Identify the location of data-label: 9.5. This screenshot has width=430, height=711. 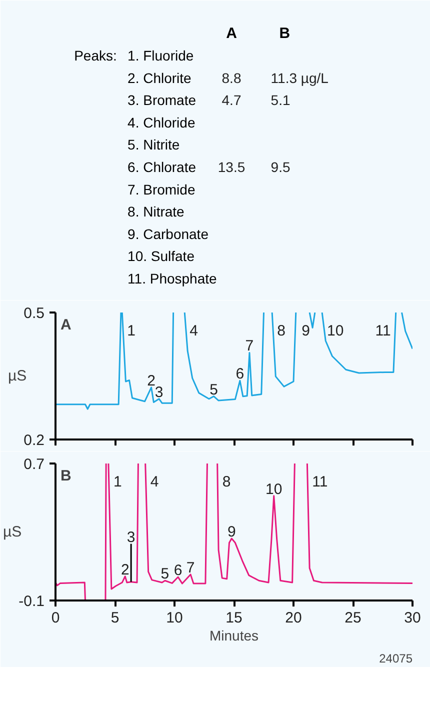
(280, 167).